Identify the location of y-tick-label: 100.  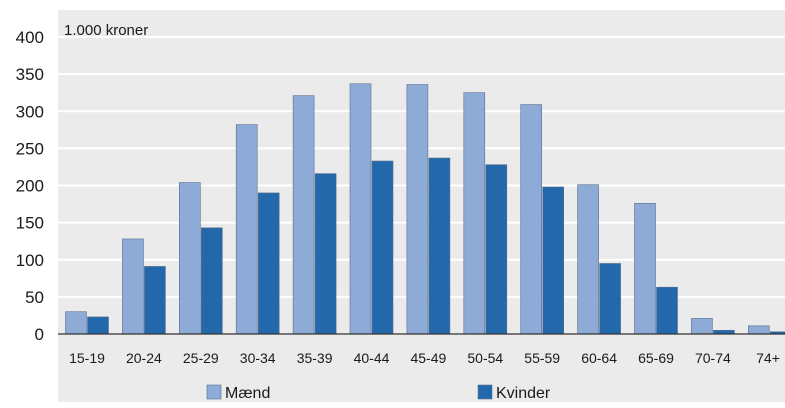
(30, 260).